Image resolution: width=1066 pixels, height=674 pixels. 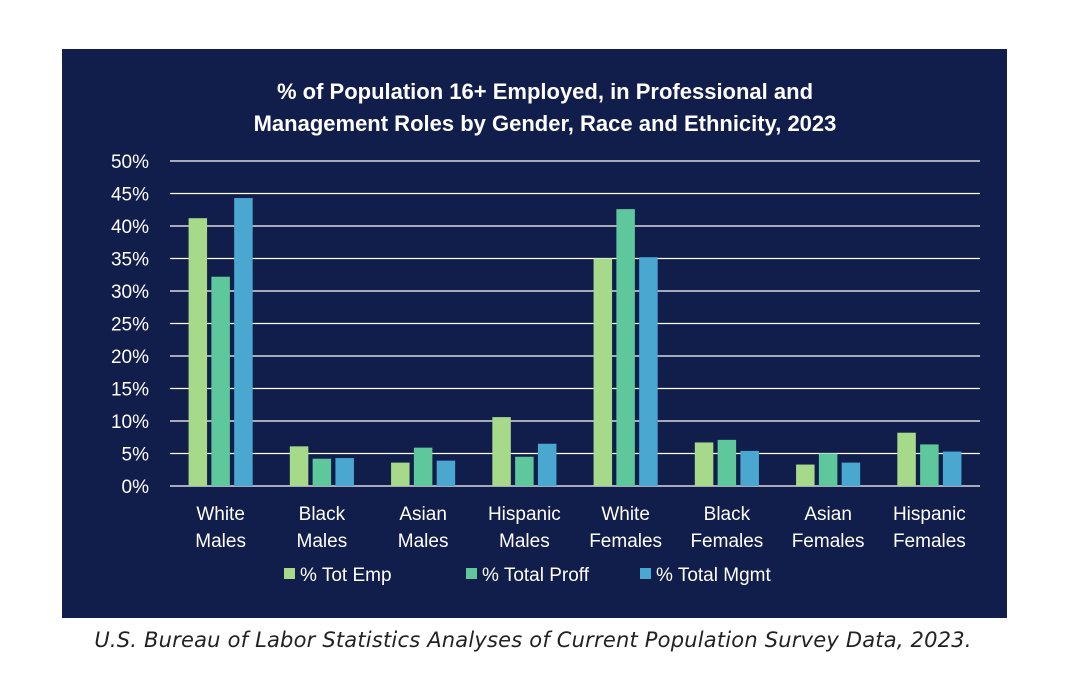 I want to click on y-tick-label: 50%, so click(x=130, y=162).